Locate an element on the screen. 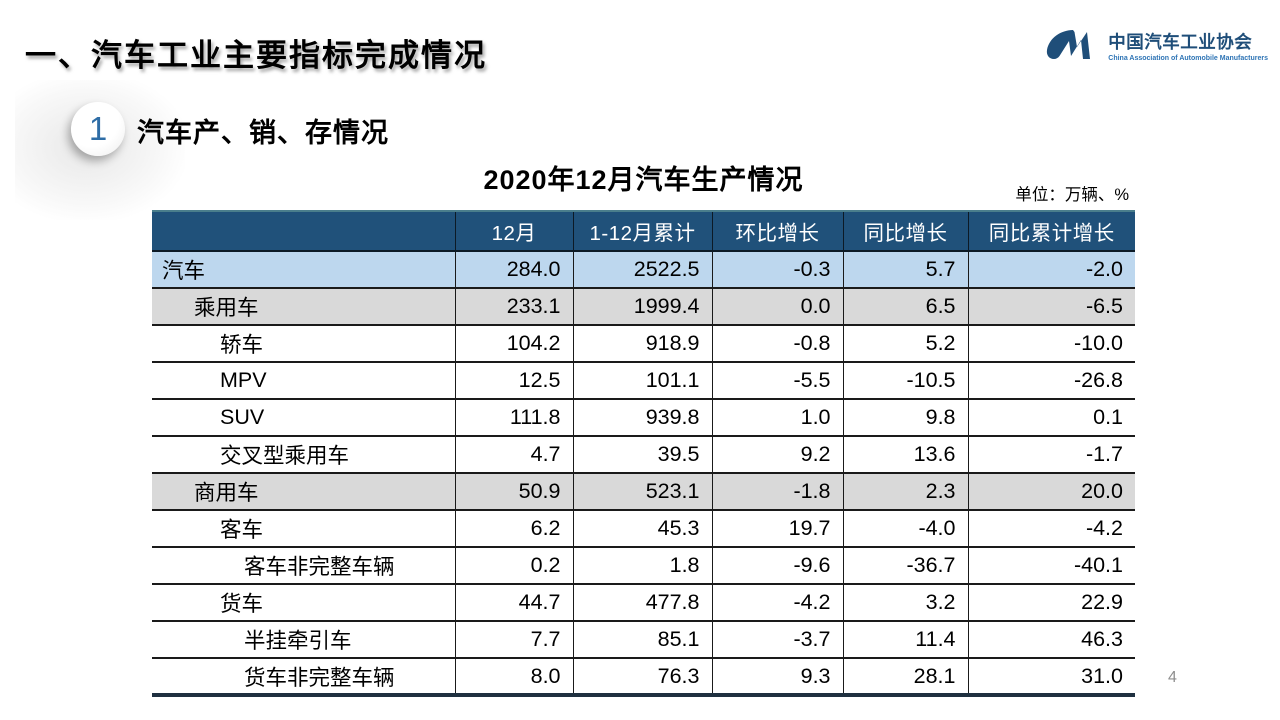 The height and width of the screenshot is (720, 1280). row-value: 7.7 is located at coordinates (513, 639).